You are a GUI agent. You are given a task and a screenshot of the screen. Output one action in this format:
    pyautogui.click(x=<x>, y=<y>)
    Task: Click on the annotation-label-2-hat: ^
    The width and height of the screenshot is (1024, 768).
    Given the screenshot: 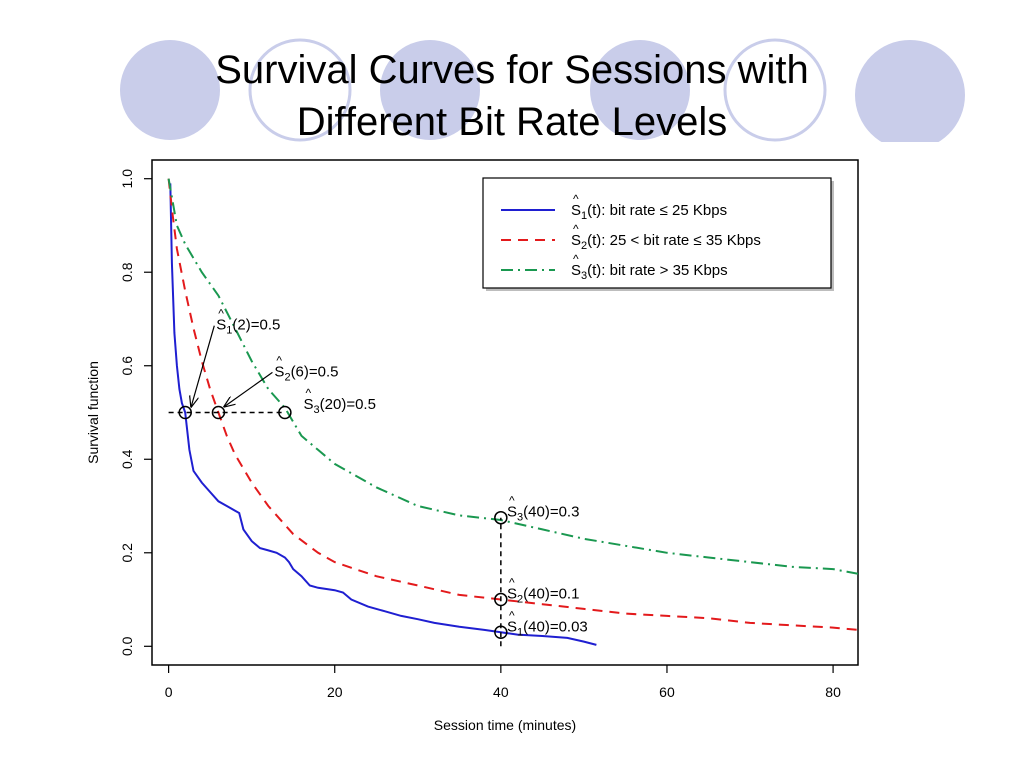 What is the action you would take?
    pyautogui.click(x=279, y=360)
    